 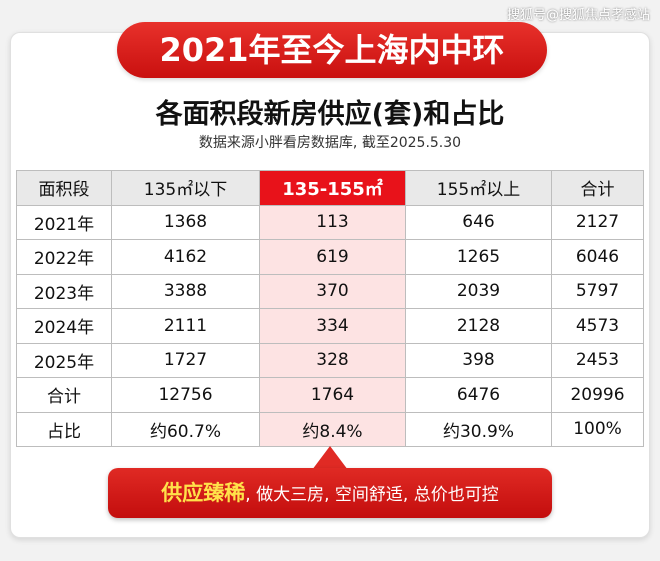 I want to click on table-cell-highlight: 113, so click(x=332, y=222).